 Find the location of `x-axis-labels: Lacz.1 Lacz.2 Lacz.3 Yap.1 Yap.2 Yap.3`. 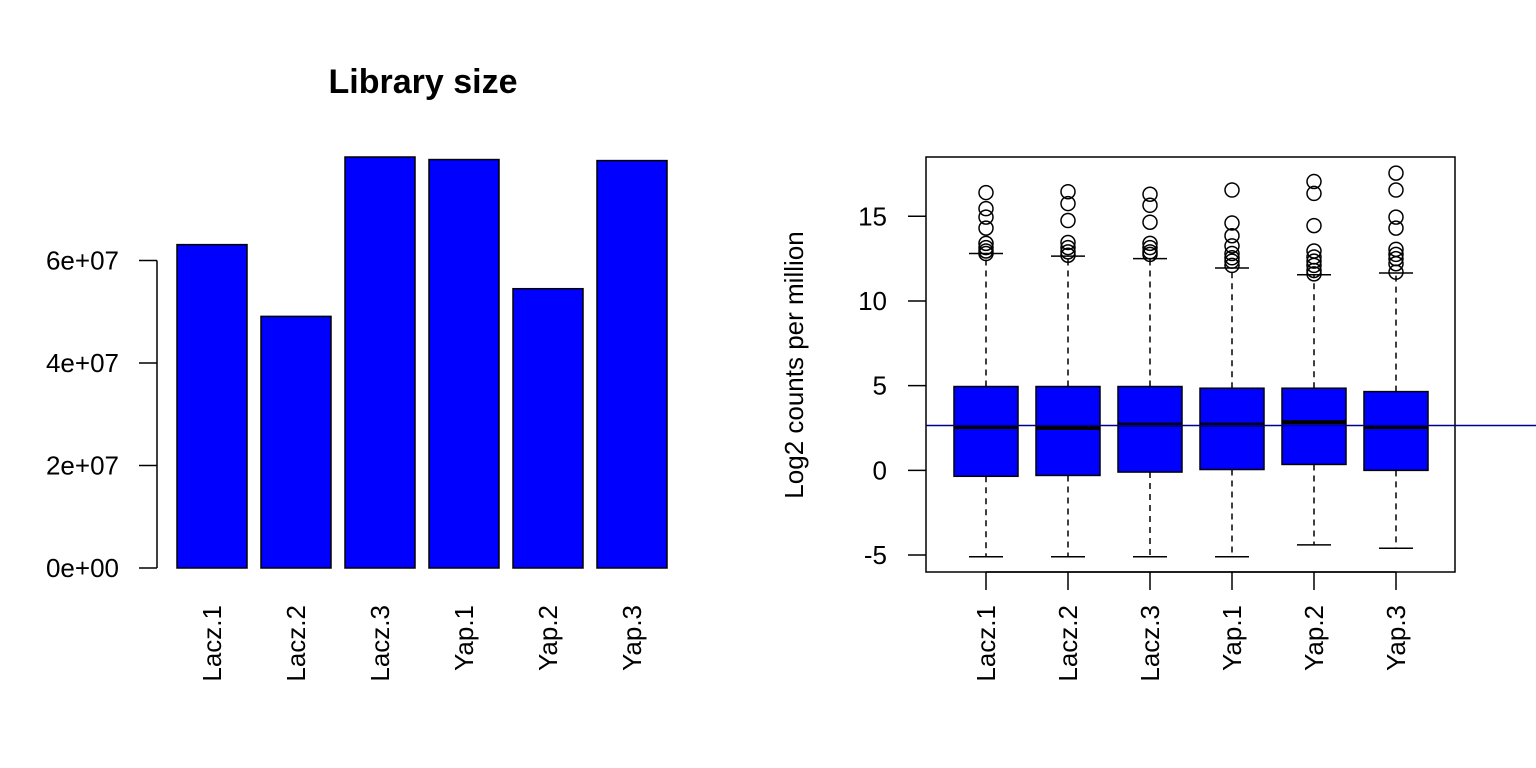

x-axis-labels: Lacz.1 Lacz.2 Lacz.3 Yap.1 Yap.2 Yap.3 is located at coordinates (422, 643).